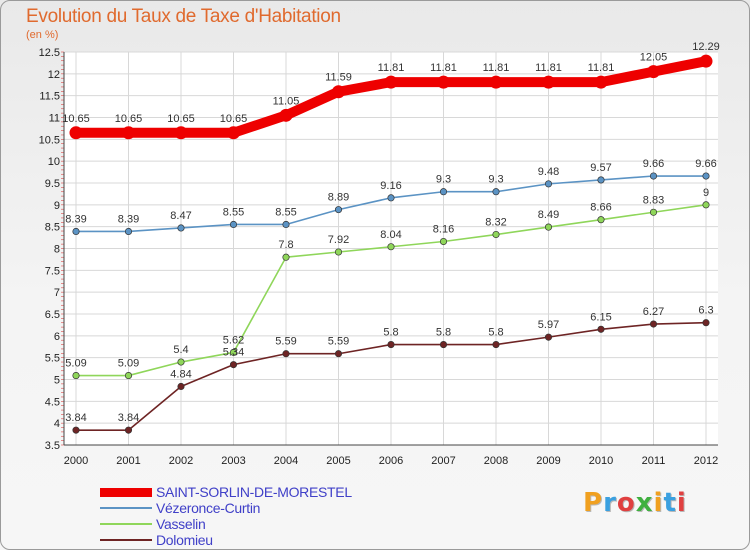 The height and width of the screenshot is (550, 750). What do you see at coordinates (75, 418) in the screenshot?
I see `data-label: 3.84` at bounding box center [75, 418].